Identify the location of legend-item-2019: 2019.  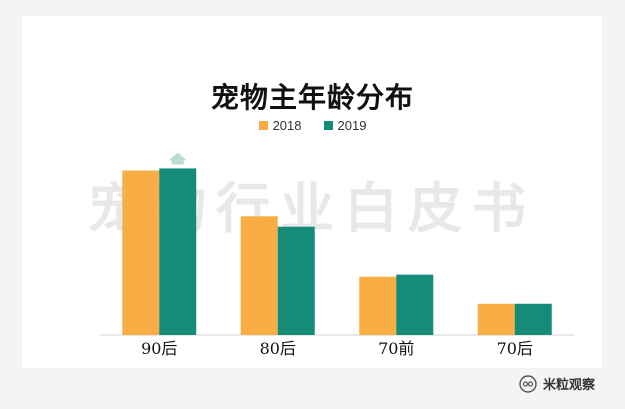
(345, 125).